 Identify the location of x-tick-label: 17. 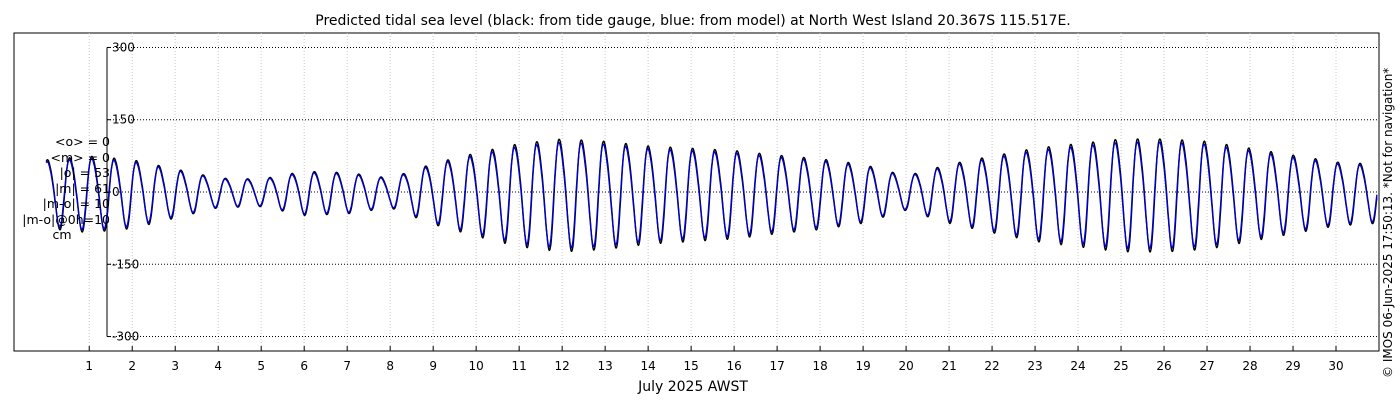
(776, 366).